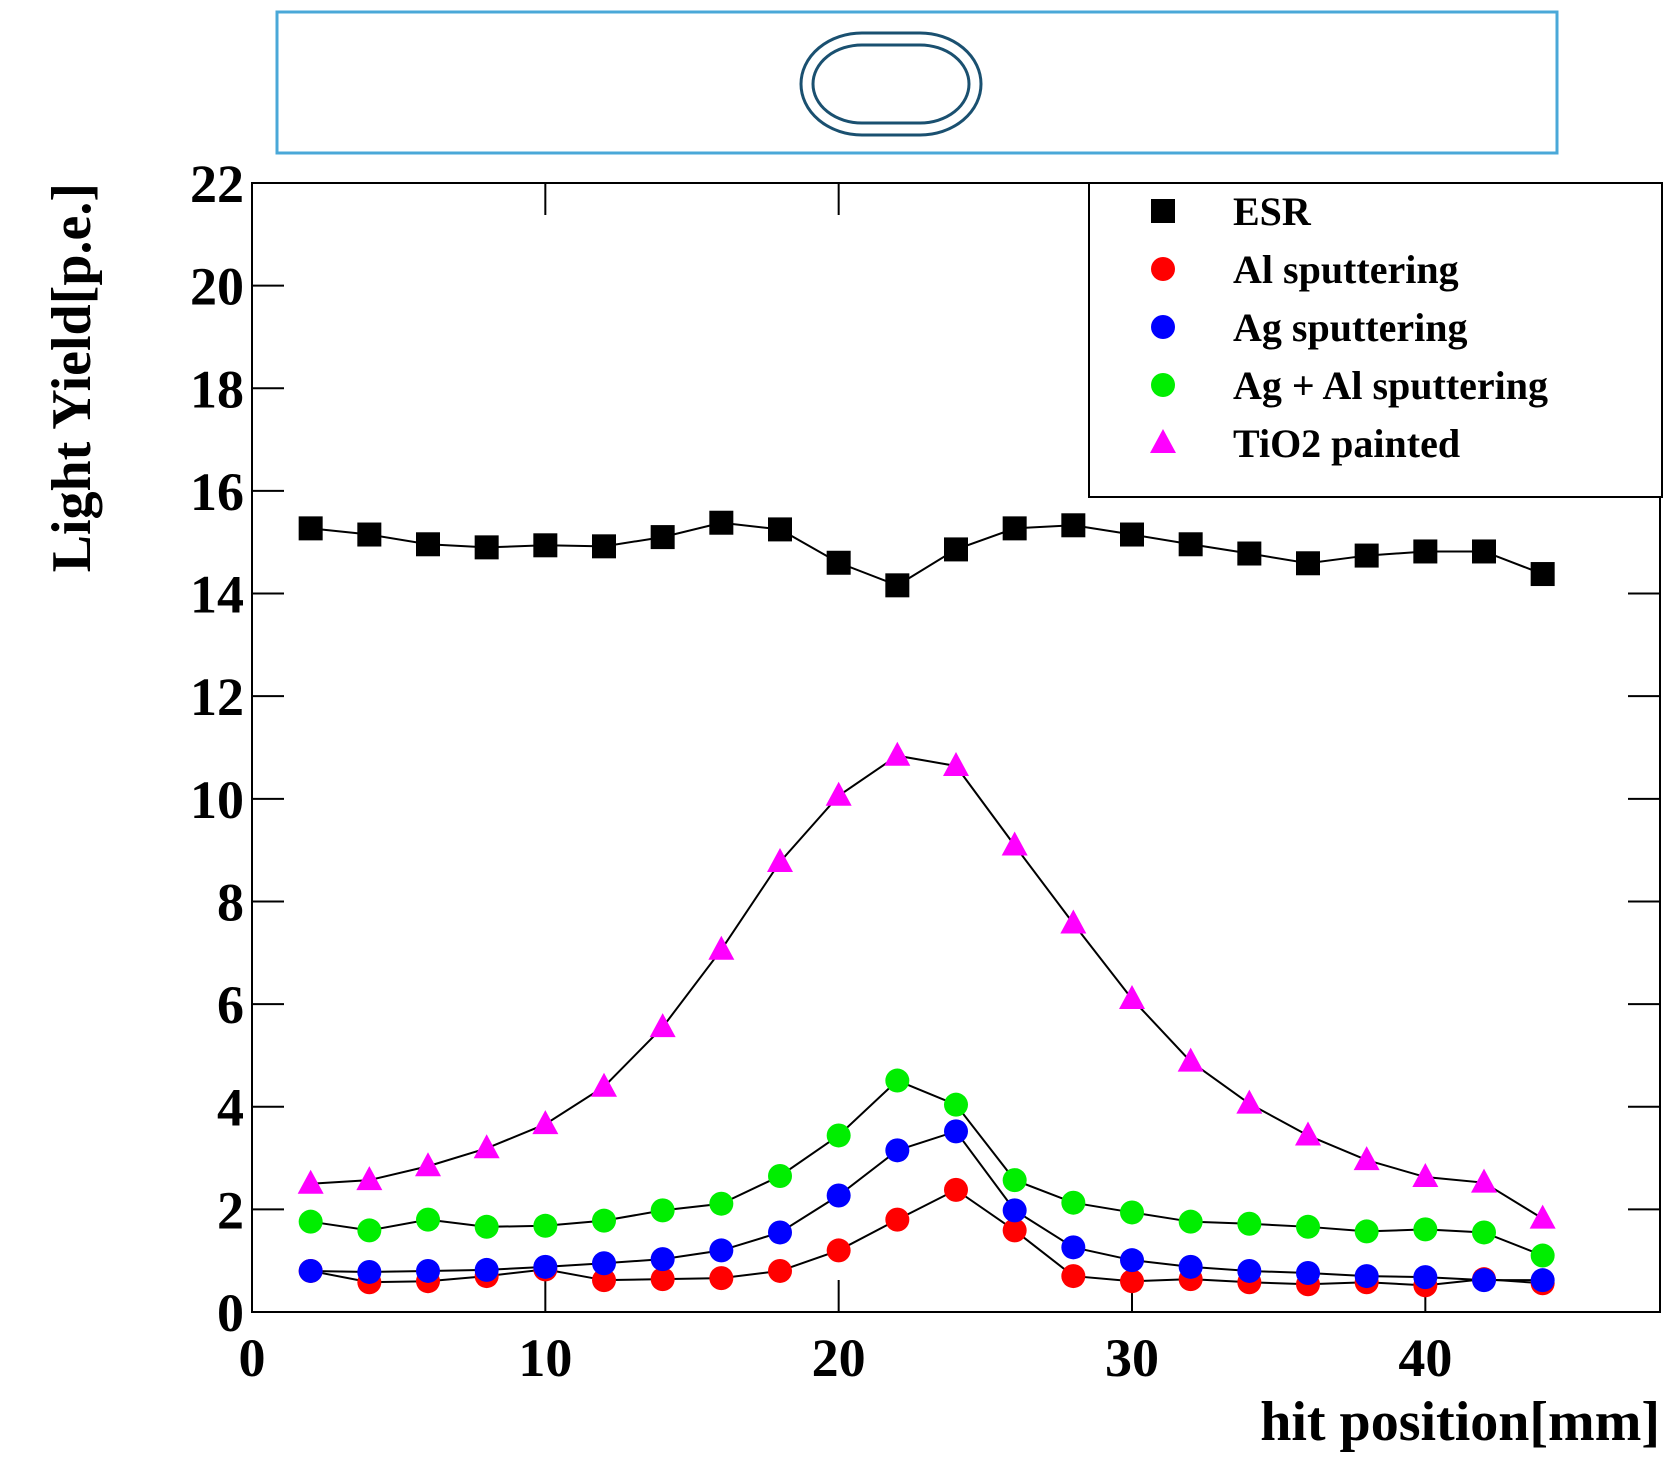 This screenshot has height=1475, width=1666. Describe the element at coordinates (1346, 443) in the screenshot. I see `legend-label: TiO2 painted` at that location.